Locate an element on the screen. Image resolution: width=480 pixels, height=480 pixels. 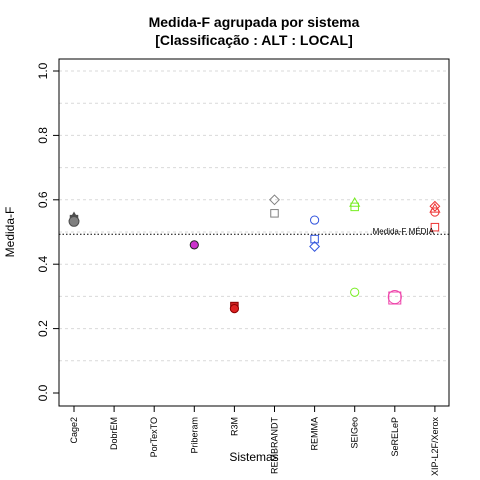
y-tick-label: 0.4 is located at coordinates (43, 264).